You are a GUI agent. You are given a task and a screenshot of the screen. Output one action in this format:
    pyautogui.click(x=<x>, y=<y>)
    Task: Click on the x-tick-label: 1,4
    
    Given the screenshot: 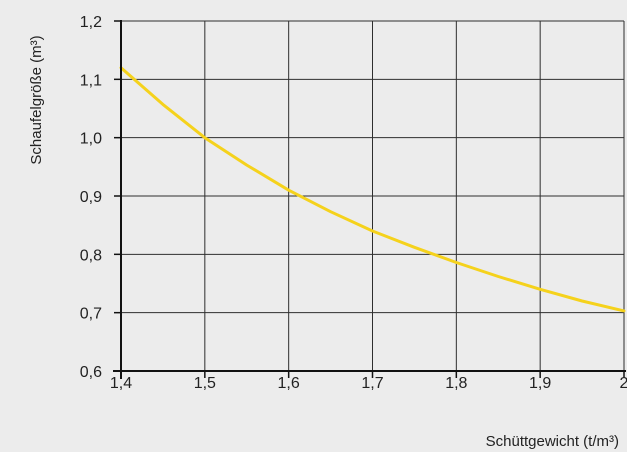 What is the action you would take?
    pyautogui.click(x=121, y=383)
    